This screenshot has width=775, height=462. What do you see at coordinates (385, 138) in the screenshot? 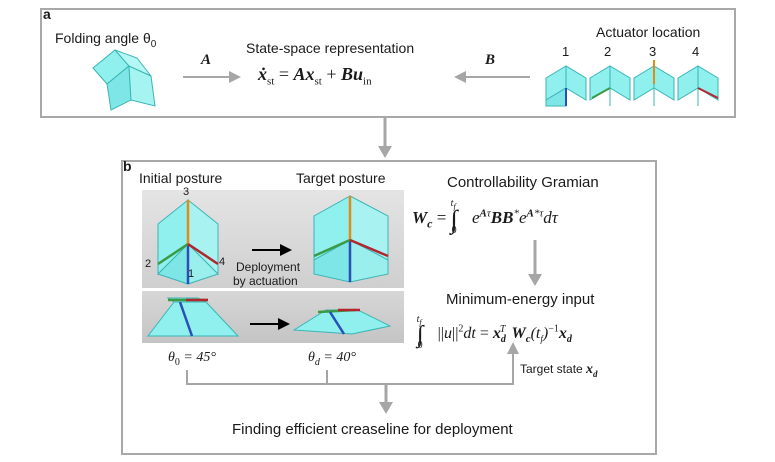
I see `arrow-a-to-b` at bounding box center [385, 138].